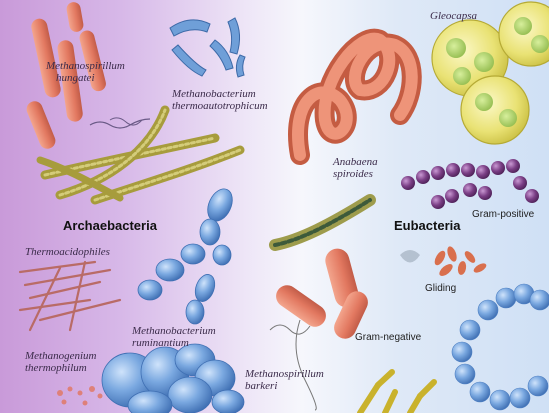 The image size is (549, 413). Describe the element at coordinates (110, 225) in the screenshot. I see `heading-archaebacteria: Archaebacteria` at that location.